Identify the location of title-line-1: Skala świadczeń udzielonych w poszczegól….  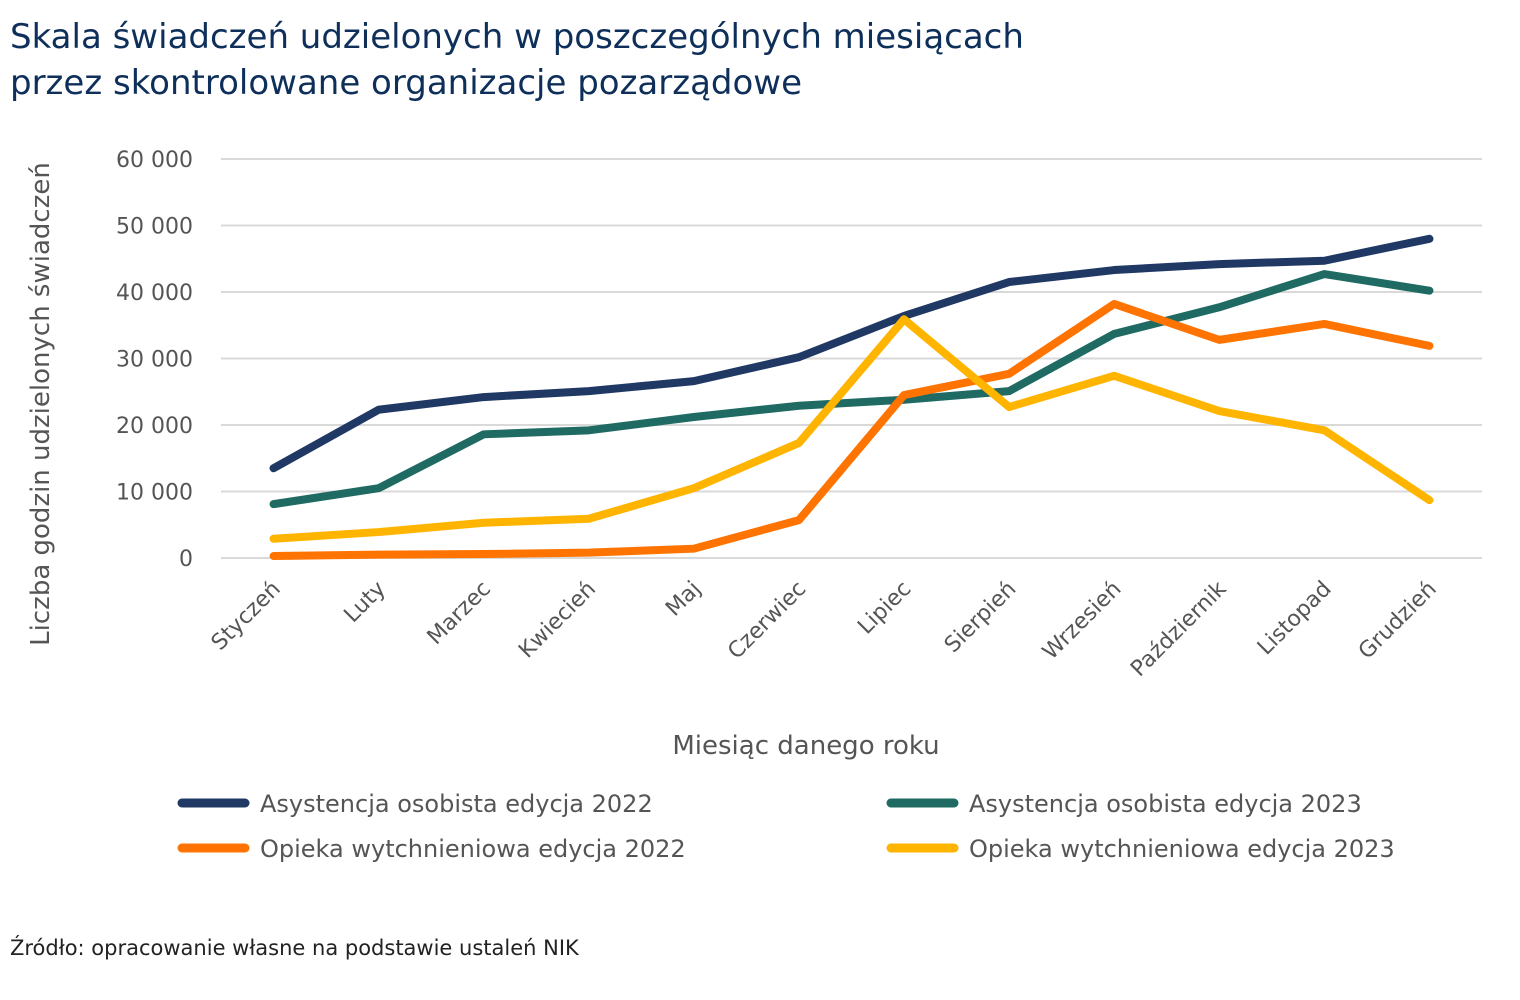
(517, 37).